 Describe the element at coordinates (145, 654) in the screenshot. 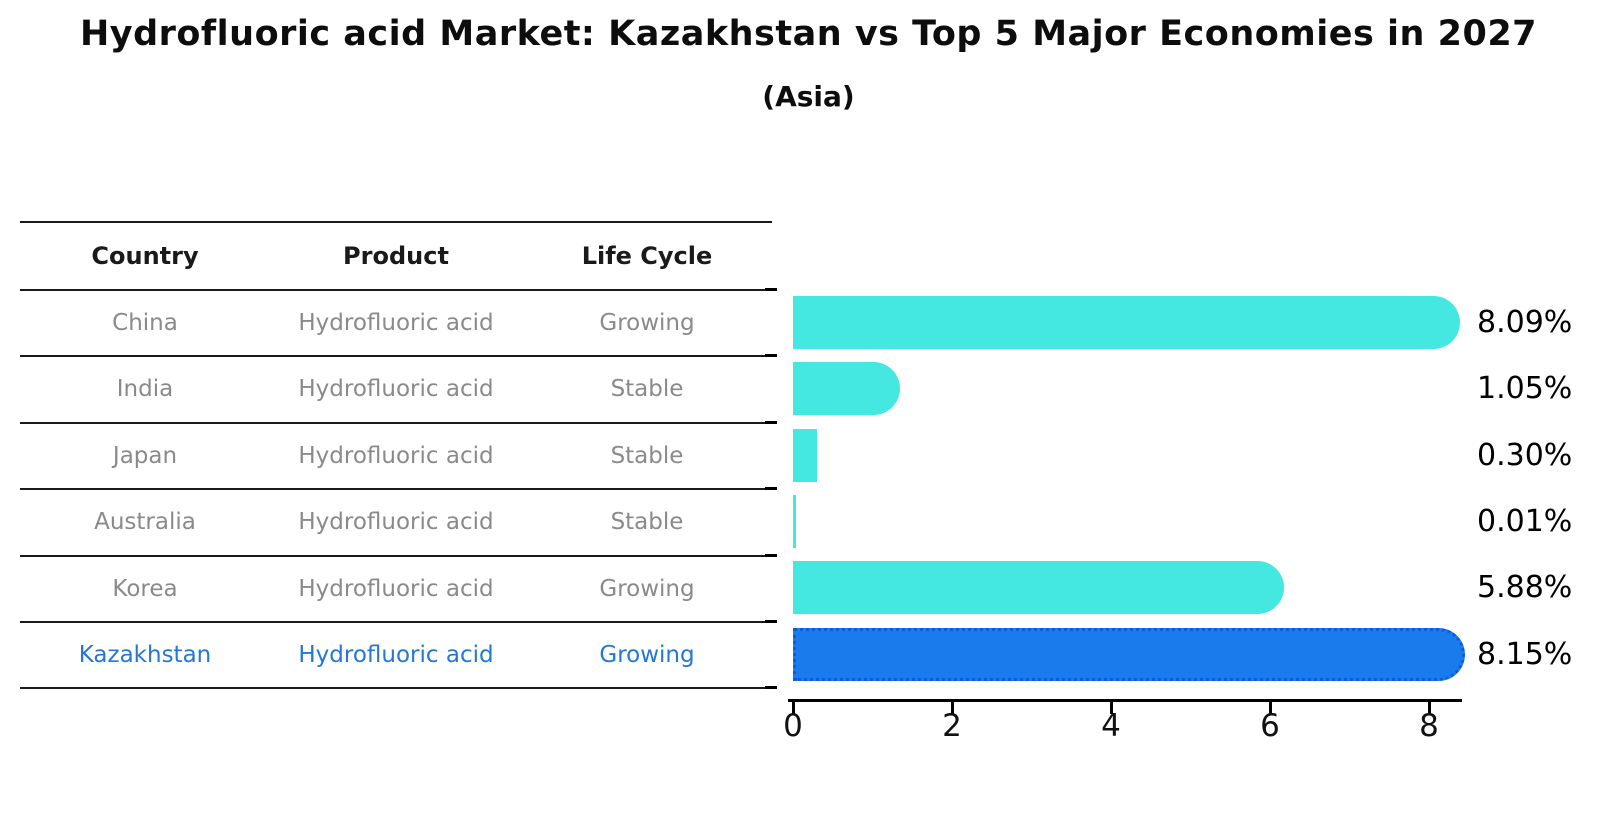

I see `table-cell-country: Kazakhstan` at that location.